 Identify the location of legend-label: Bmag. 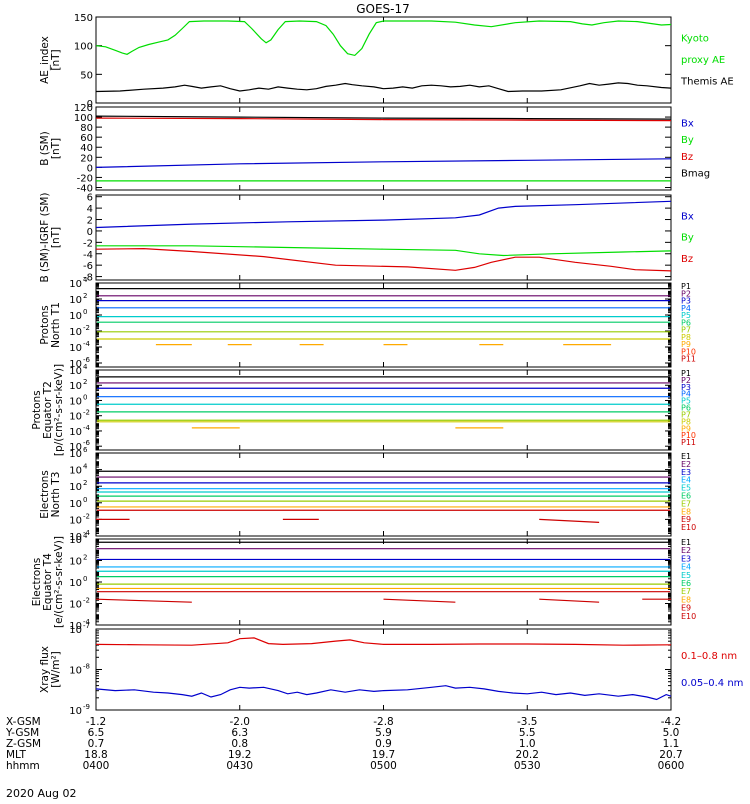
(695, 173).